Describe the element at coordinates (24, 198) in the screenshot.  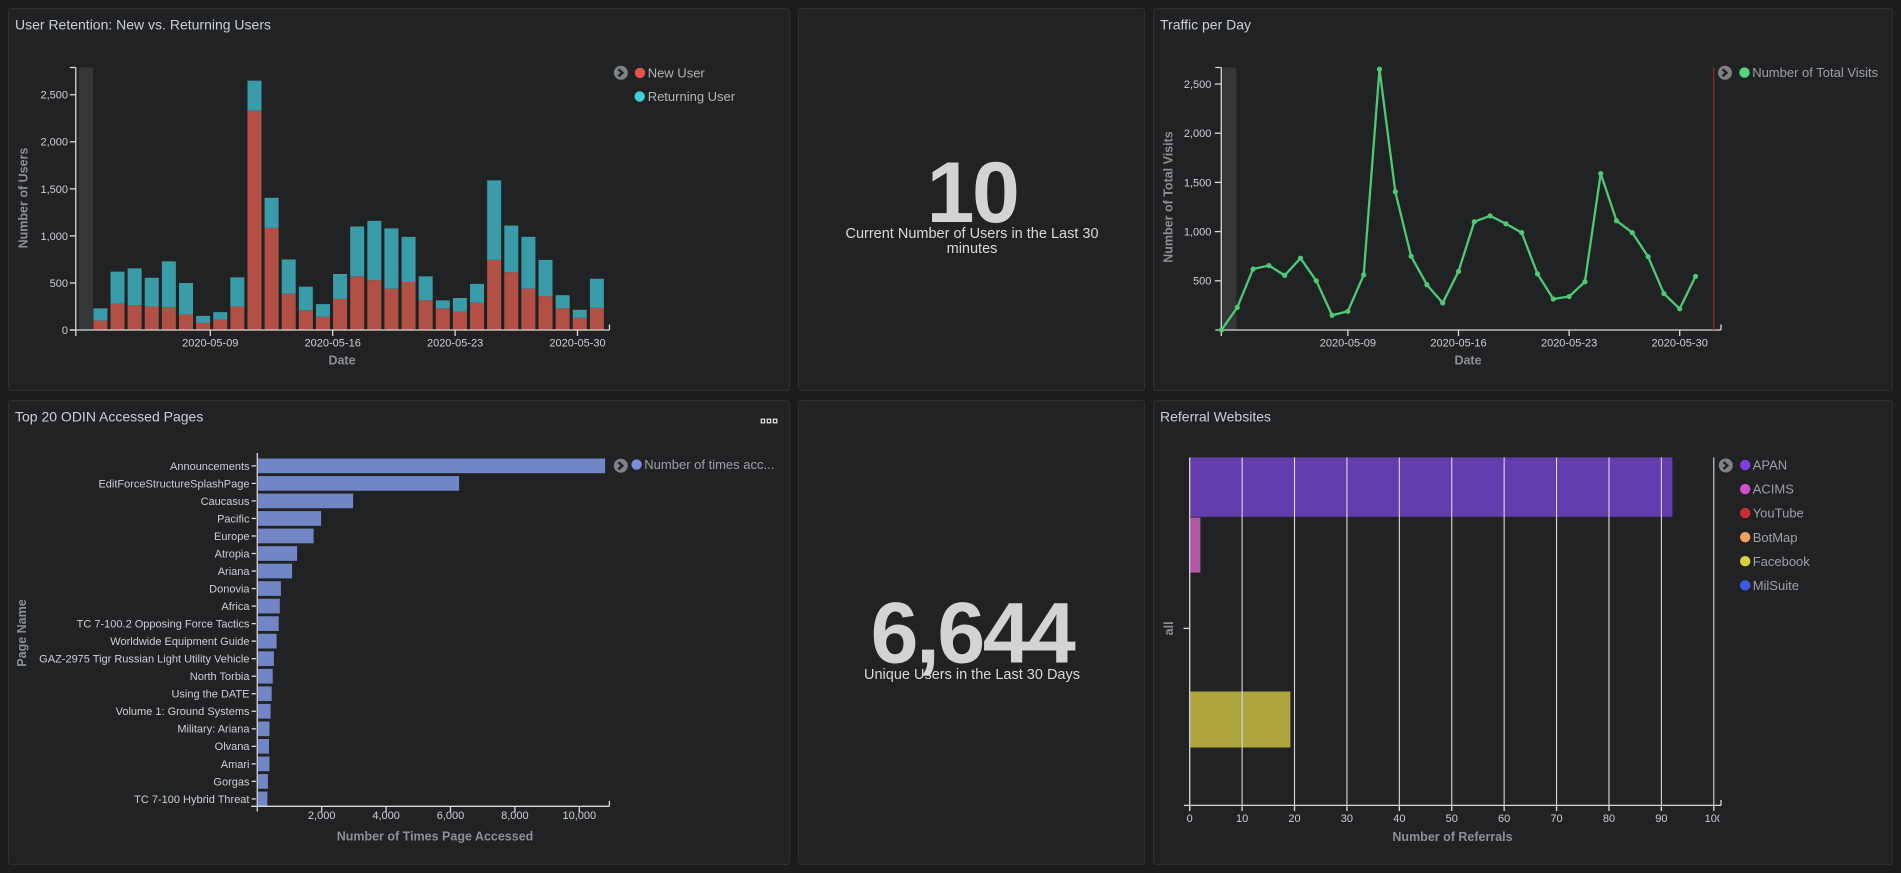
I see `svg-text: Number of Users` at that location.